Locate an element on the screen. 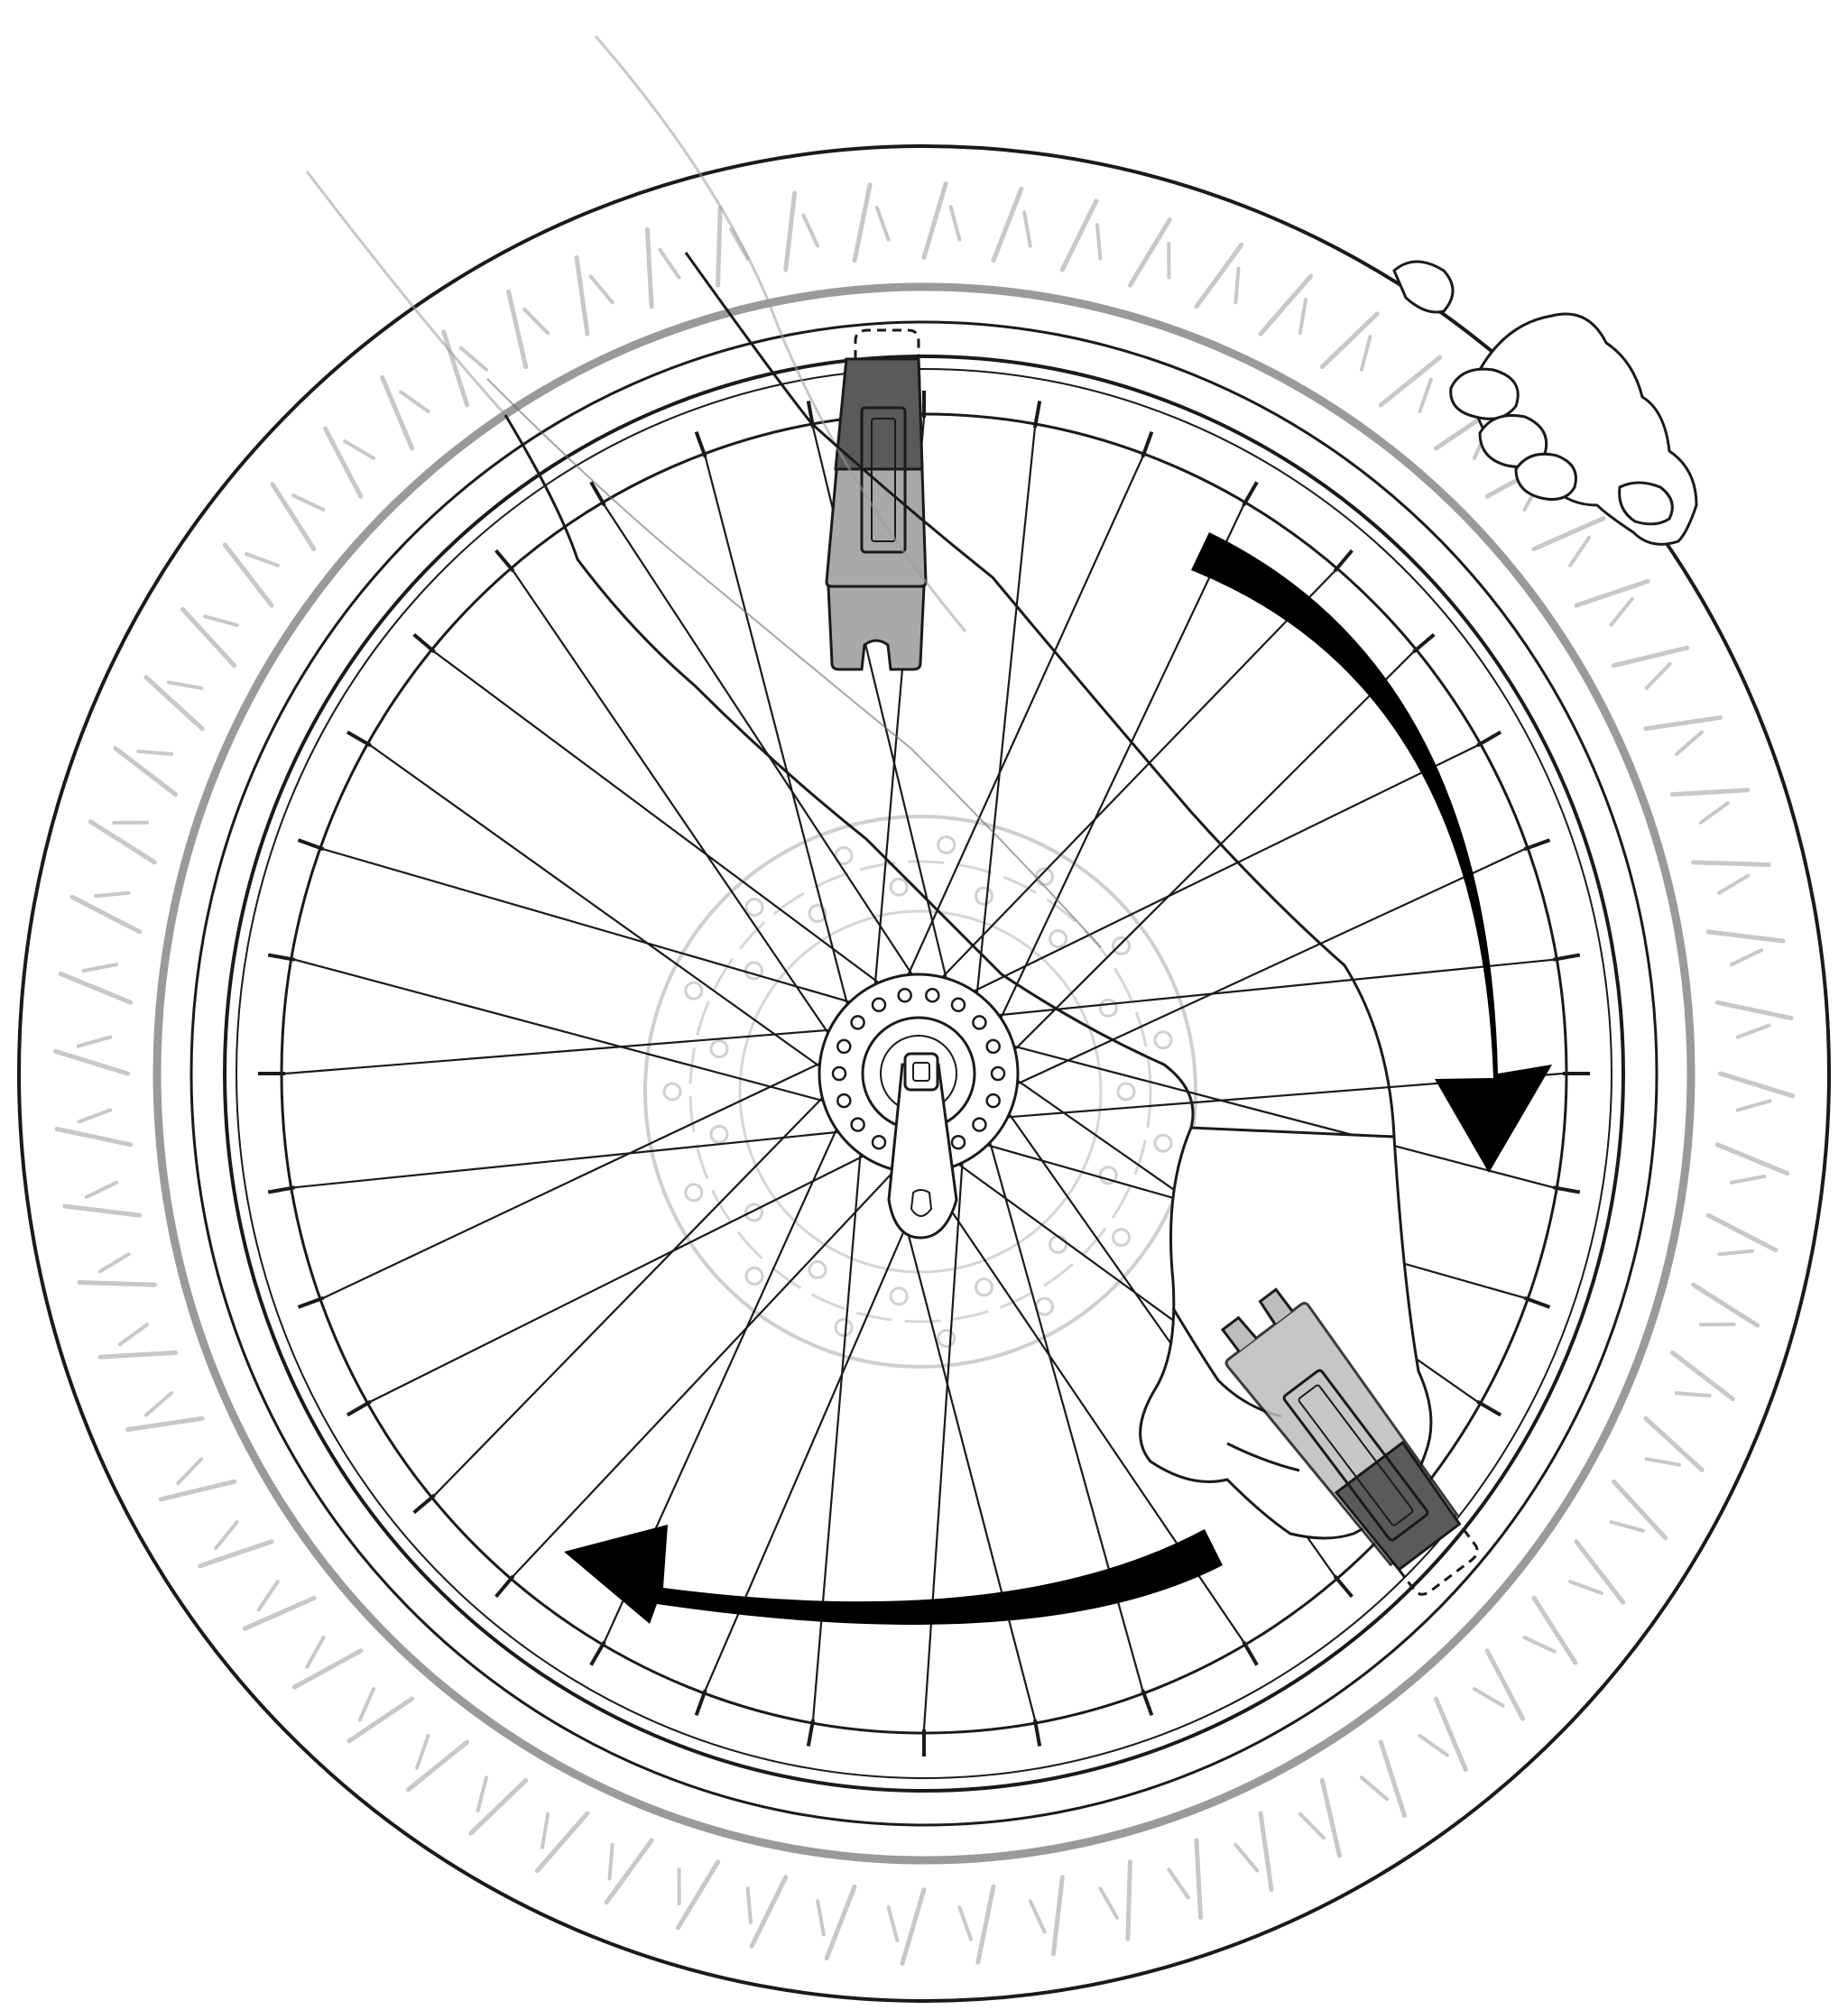 Image resolution: width=1848 pixels, height=2010 pixels. tire-lever-top is located at coordinates (876, 499).